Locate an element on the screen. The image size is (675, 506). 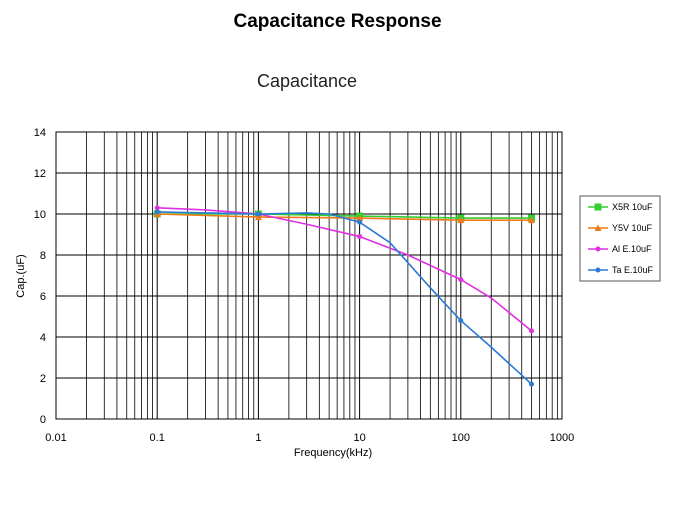
legend-box is located at coordinates (620, 238).